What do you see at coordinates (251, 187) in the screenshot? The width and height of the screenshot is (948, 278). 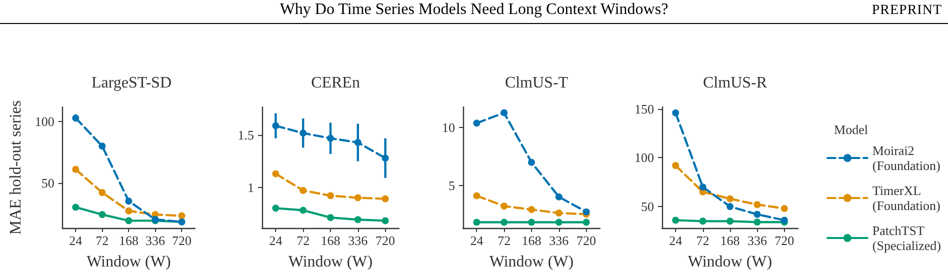 I see `y-tick-label: 1` at bounding box center [251, 187].